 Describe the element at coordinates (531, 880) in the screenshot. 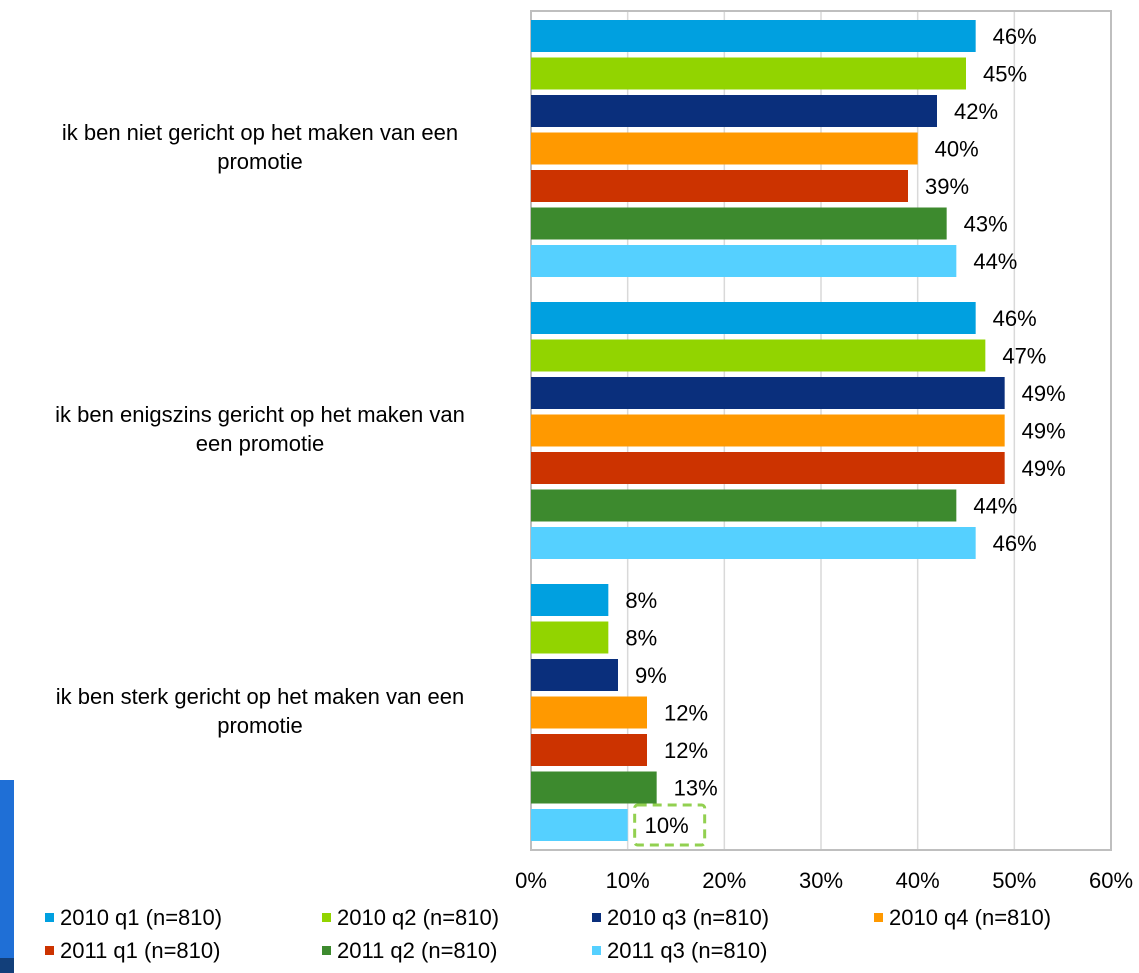

I see `x-tick-label-0: 0%` at that location.